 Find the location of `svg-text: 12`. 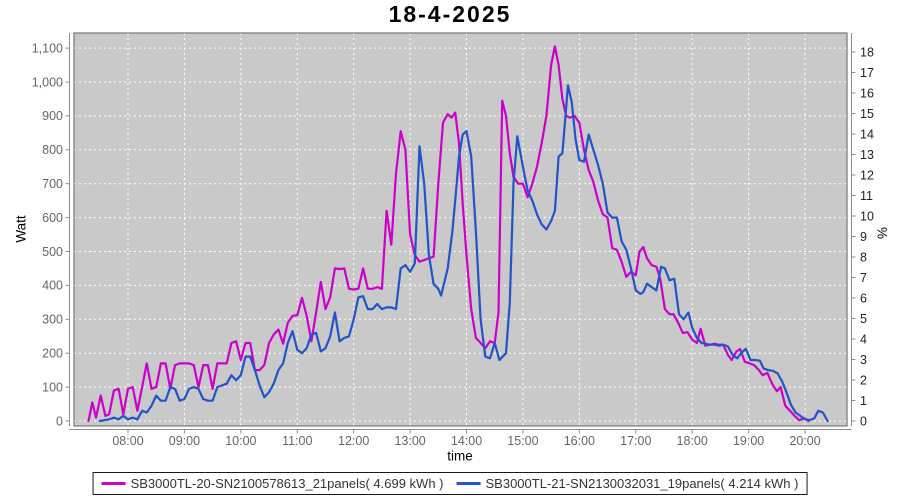

svg-text: 12 is located at coordinates (867, 175).